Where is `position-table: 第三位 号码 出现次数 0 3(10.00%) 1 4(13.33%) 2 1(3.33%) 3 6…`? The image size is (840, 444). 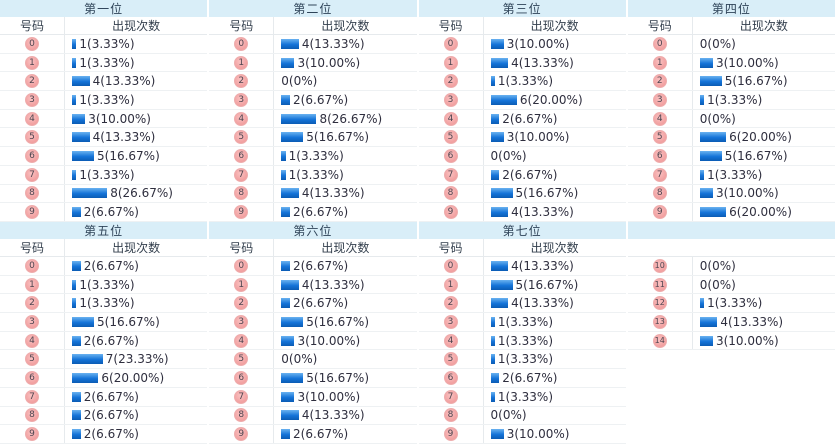
position-table: 第三位 号码 出现次数 0 3(10.00%) 1 4(13.33%) 2 1(3.33%) 3 6… is located at coordinates (522, 111).